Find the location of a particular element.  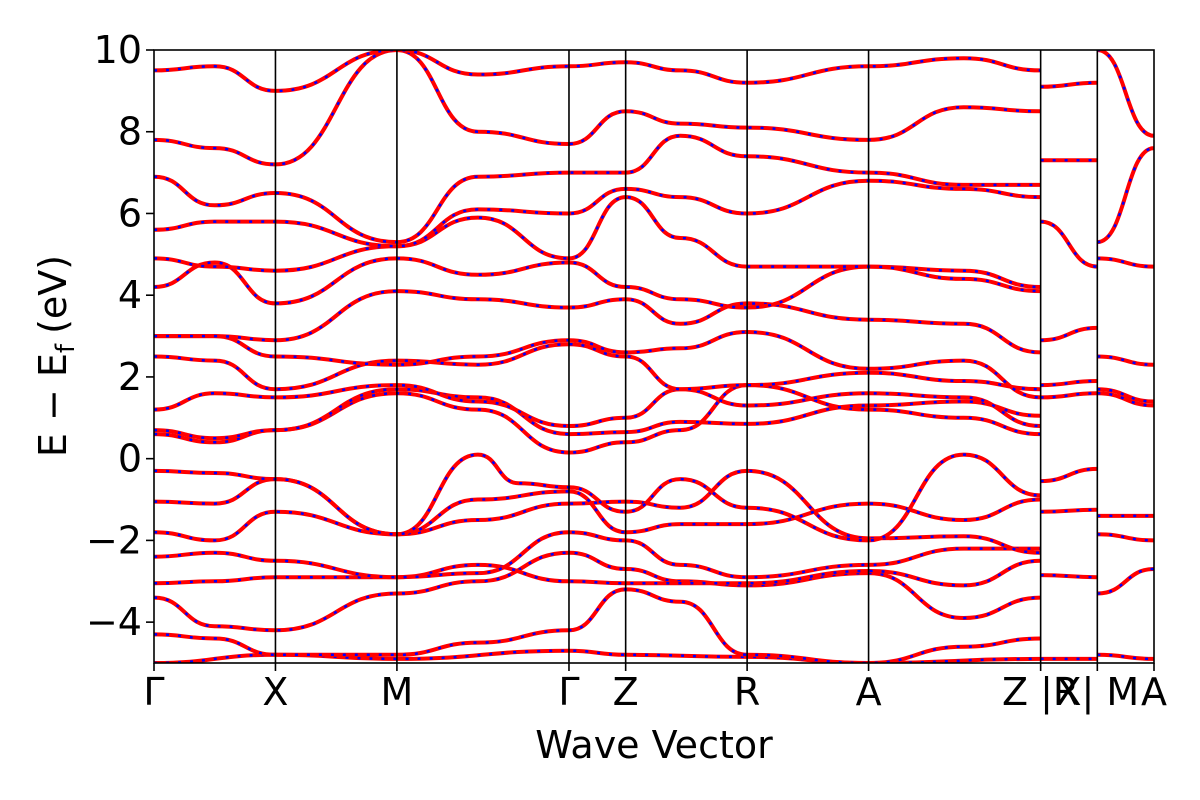

y-tick-label: 8 is located at coordinates (130, 132).